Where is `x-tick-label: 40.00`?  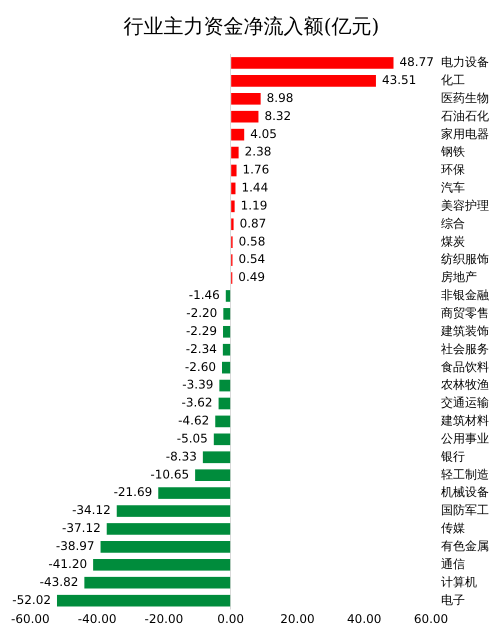 x-tick-label: 40.00 is located at coordinates (364, 619).